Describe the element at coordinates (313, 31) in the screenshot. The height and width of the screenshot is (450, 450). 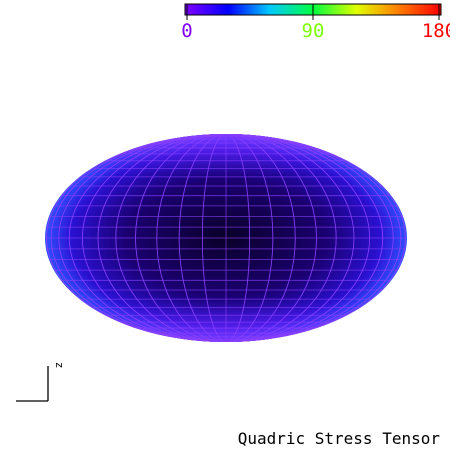
I see `colorbar-tick-label: 90` at that location.